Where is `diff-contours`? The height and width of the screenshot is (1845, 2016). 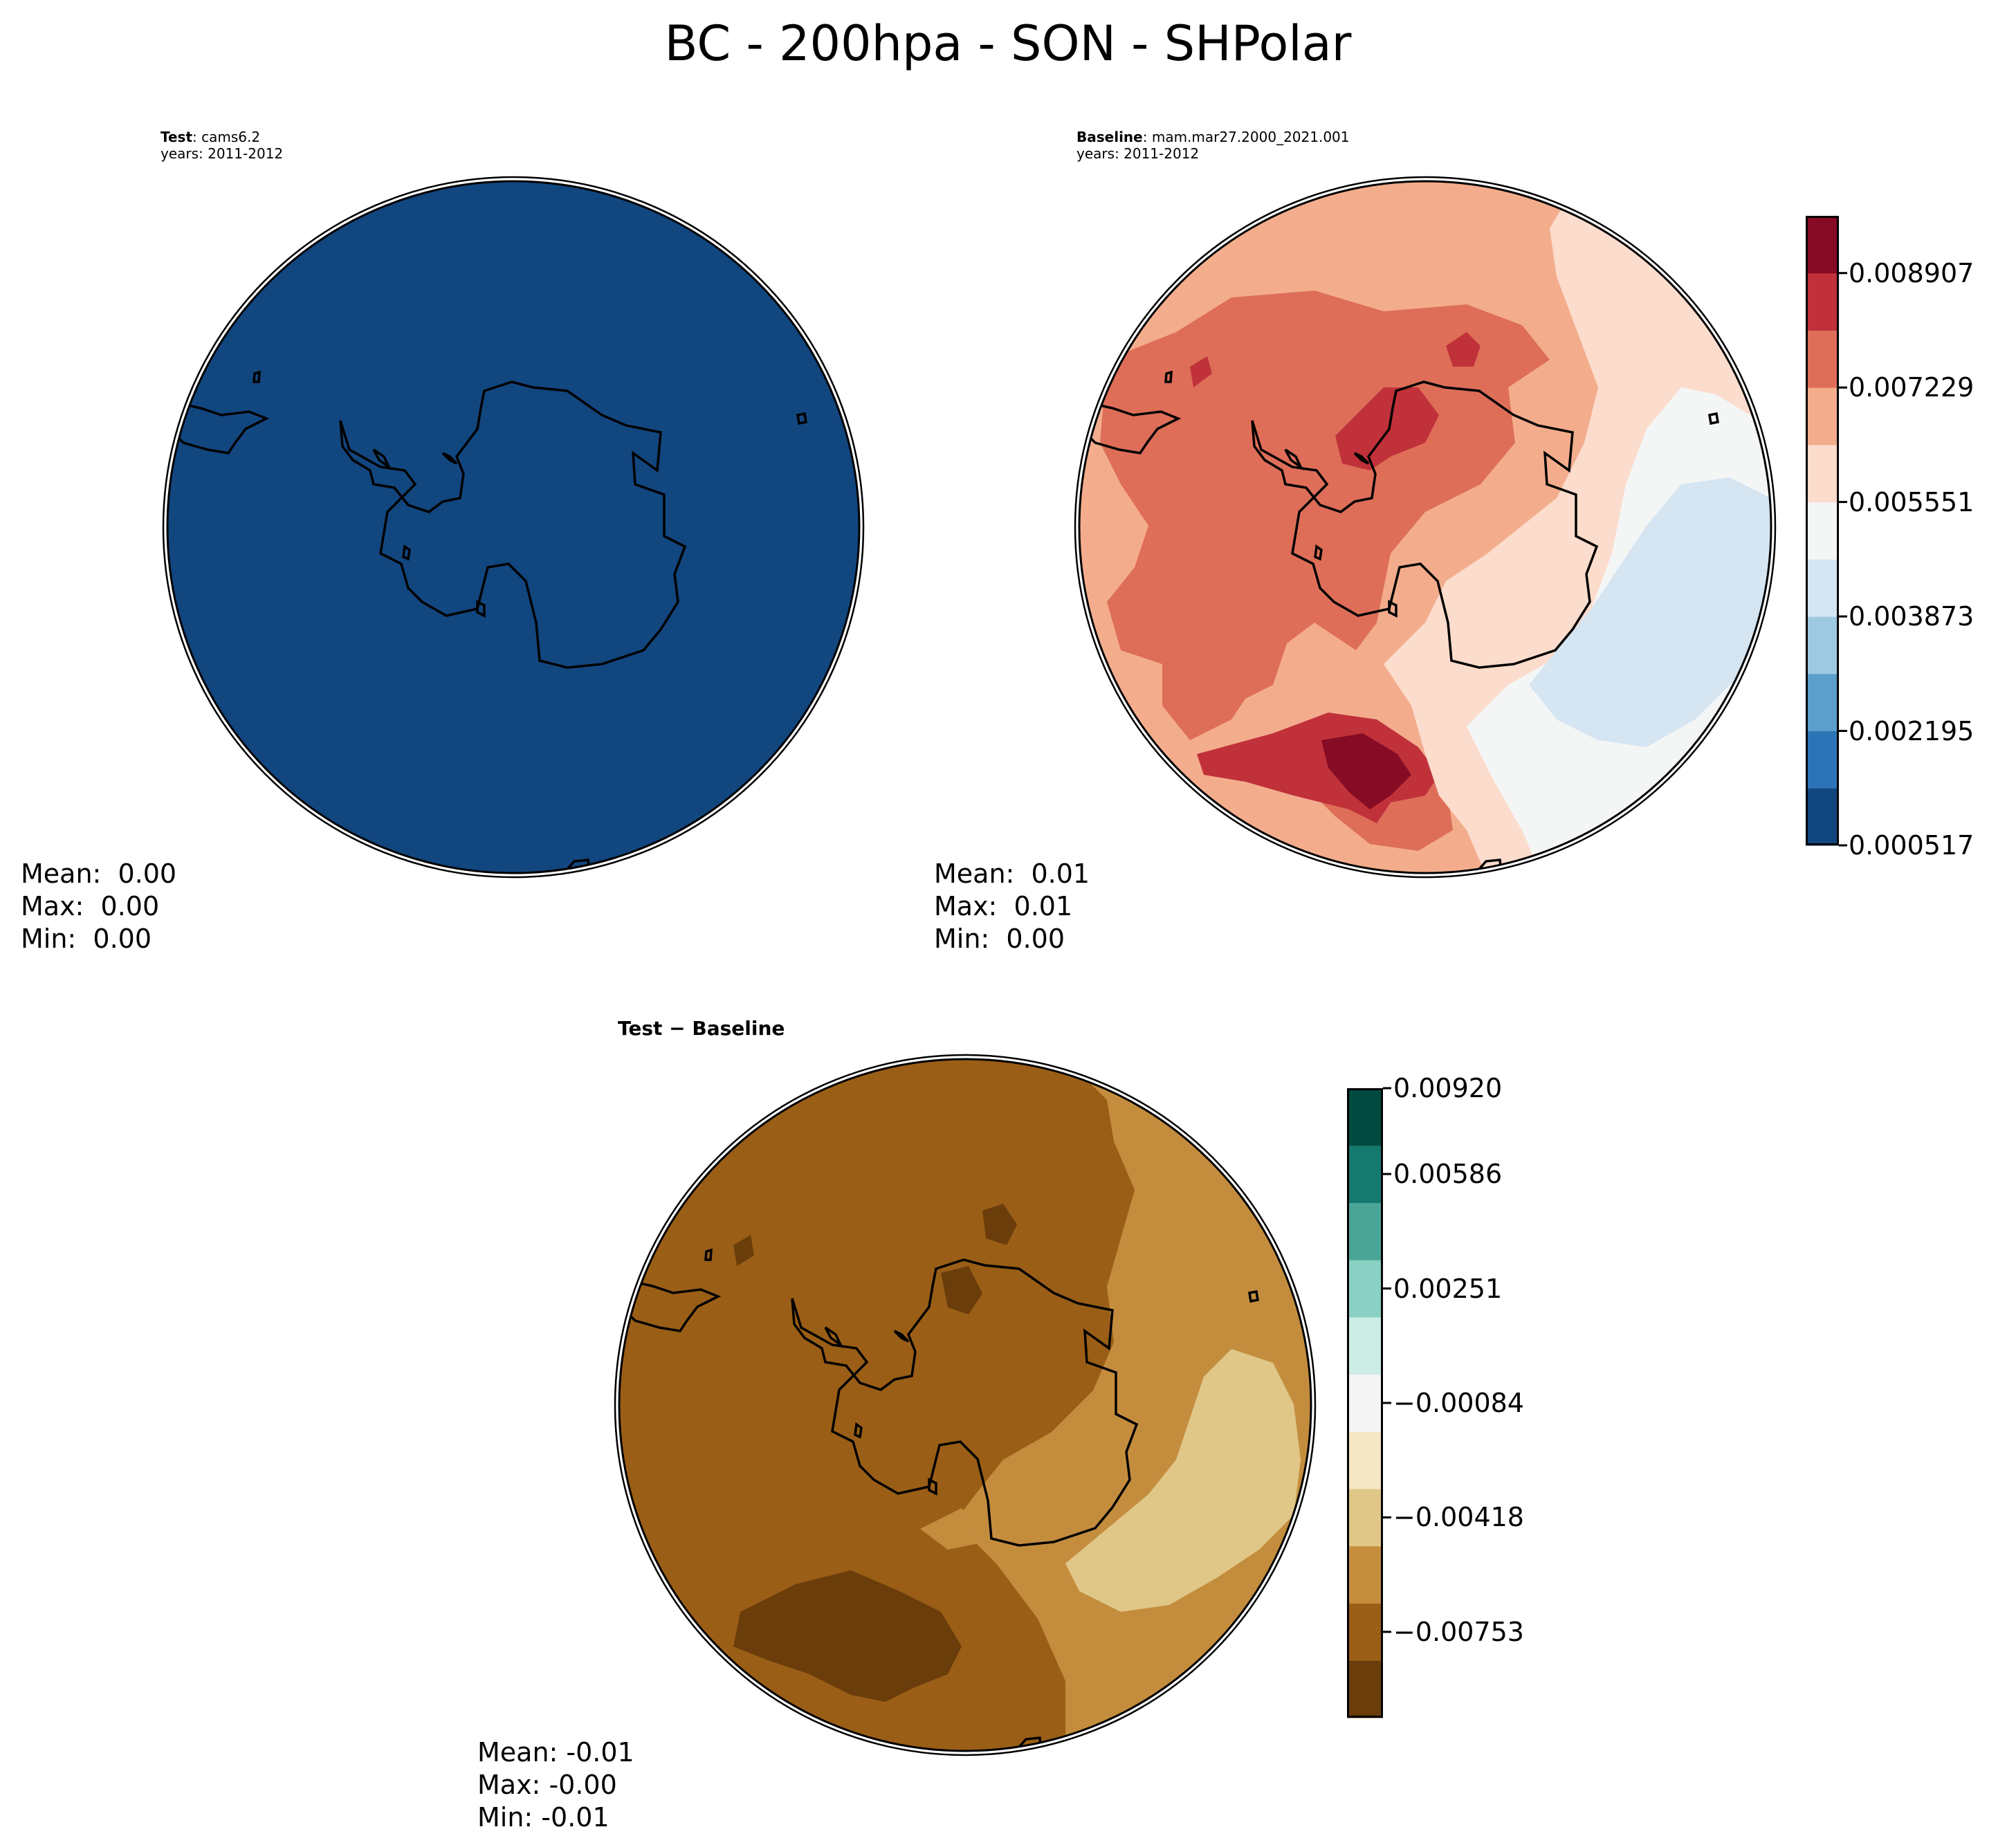
diff-contours is located at coordinates (965, 1405).